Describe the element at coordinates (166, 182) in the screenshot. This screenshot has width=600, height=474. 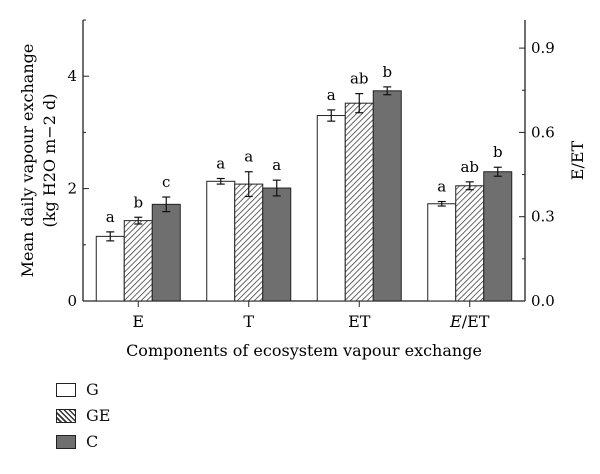
I see `significance-letter: c` at that location.